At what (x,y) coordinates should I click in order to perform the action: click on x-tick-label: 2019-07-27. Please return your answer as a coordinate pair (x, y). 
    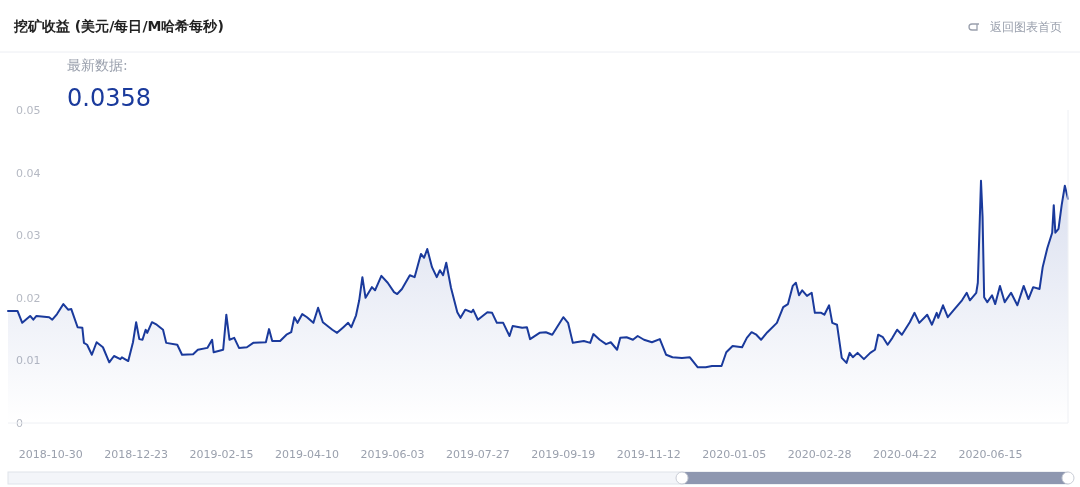
    Looking at the image, I should click on (477, 454).